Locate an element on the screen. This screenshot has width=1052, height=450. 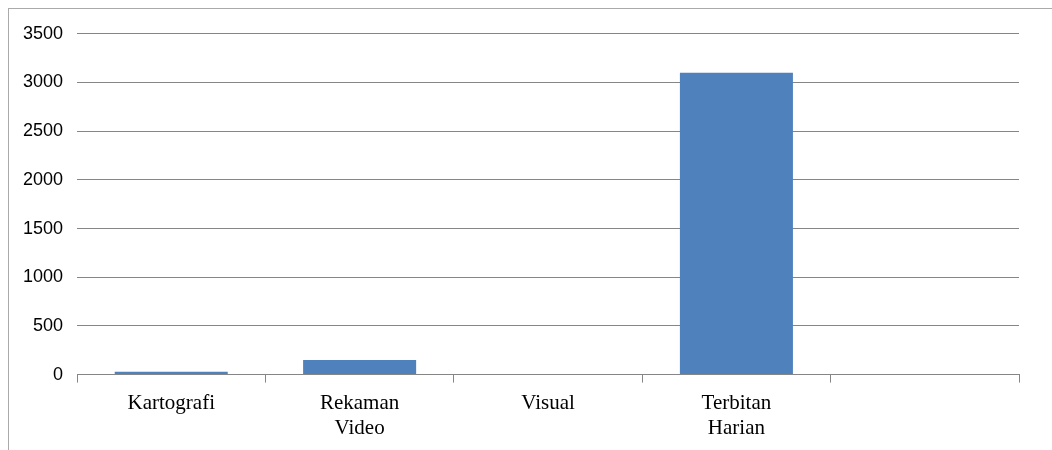
y-tick-label: 3500 is located at coordinates (43, 32).